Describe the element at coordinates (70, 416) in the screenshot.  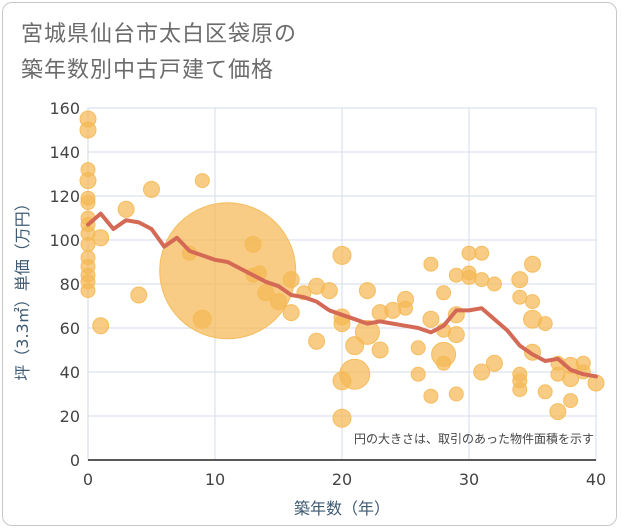
I see `y-tick-label: 20` at that location.